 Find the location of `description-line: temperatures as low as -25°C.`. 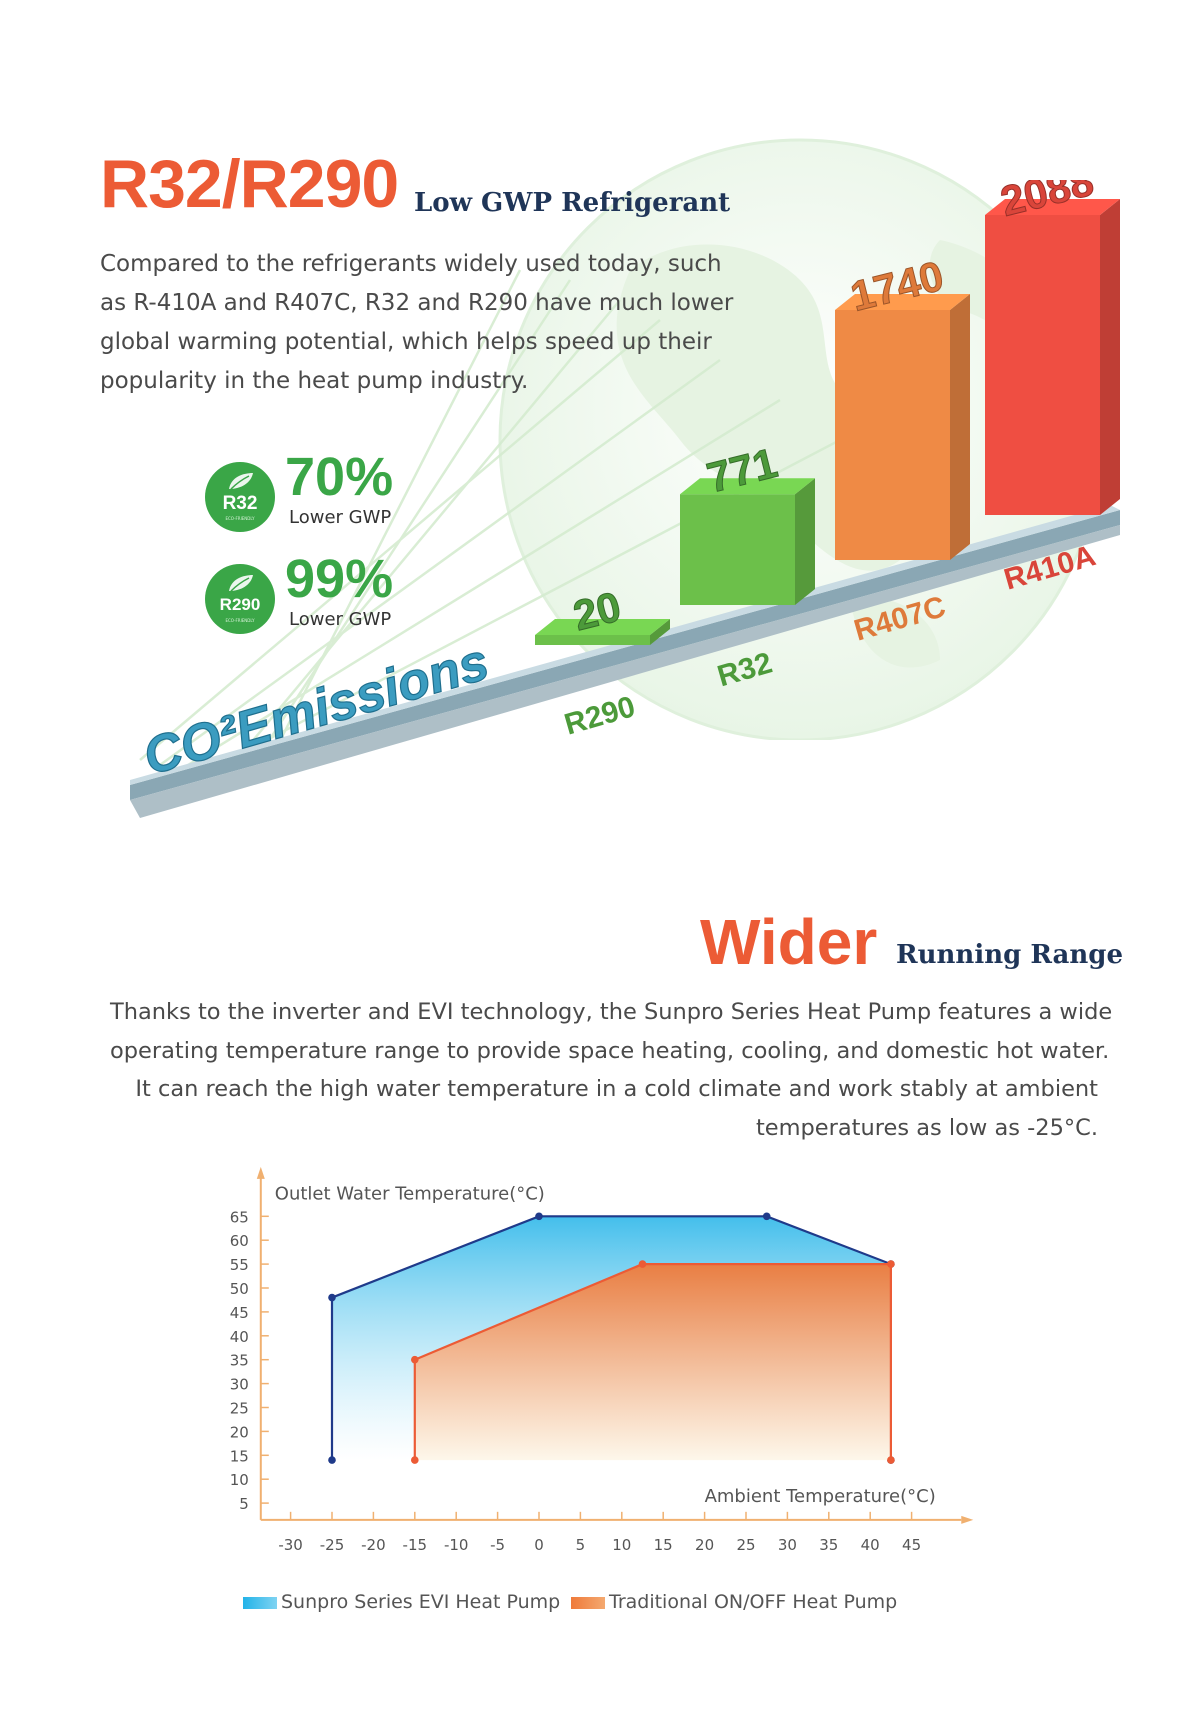

description-line: temperatures as low as -25°C. is located at coordinates (926, 1127).